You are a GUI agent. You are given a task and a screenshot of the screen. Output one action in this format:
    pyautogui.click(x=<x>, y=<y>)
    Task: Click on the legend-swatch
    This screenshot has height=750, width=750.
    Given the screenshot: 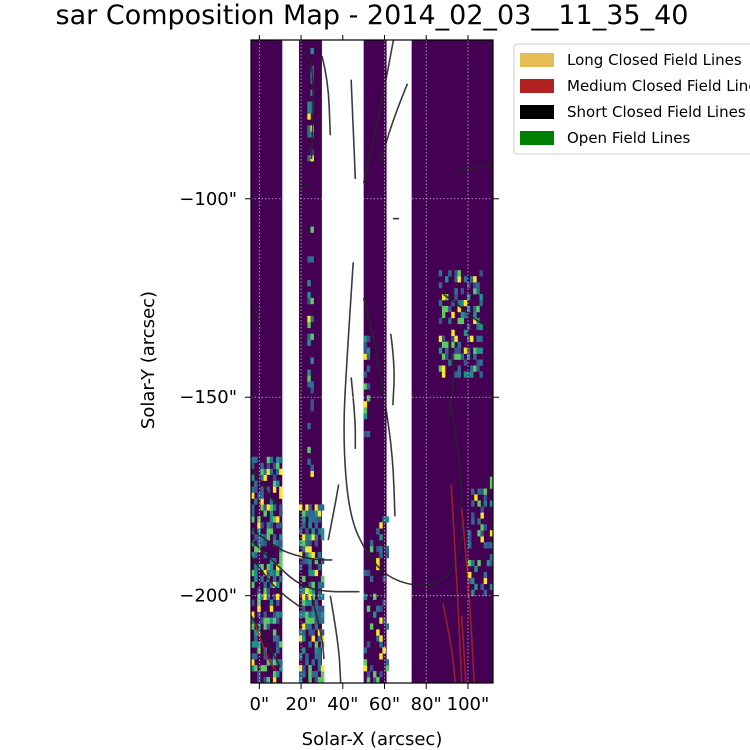 What is the action you would take?
    pyautogui.click(x=537, y=86)
    